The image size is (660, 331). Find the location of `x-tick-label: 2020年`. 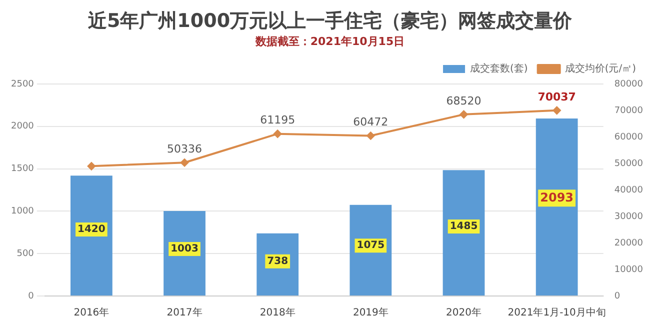

x-tick-label: 2020年 is located at coordinates (464, 312).